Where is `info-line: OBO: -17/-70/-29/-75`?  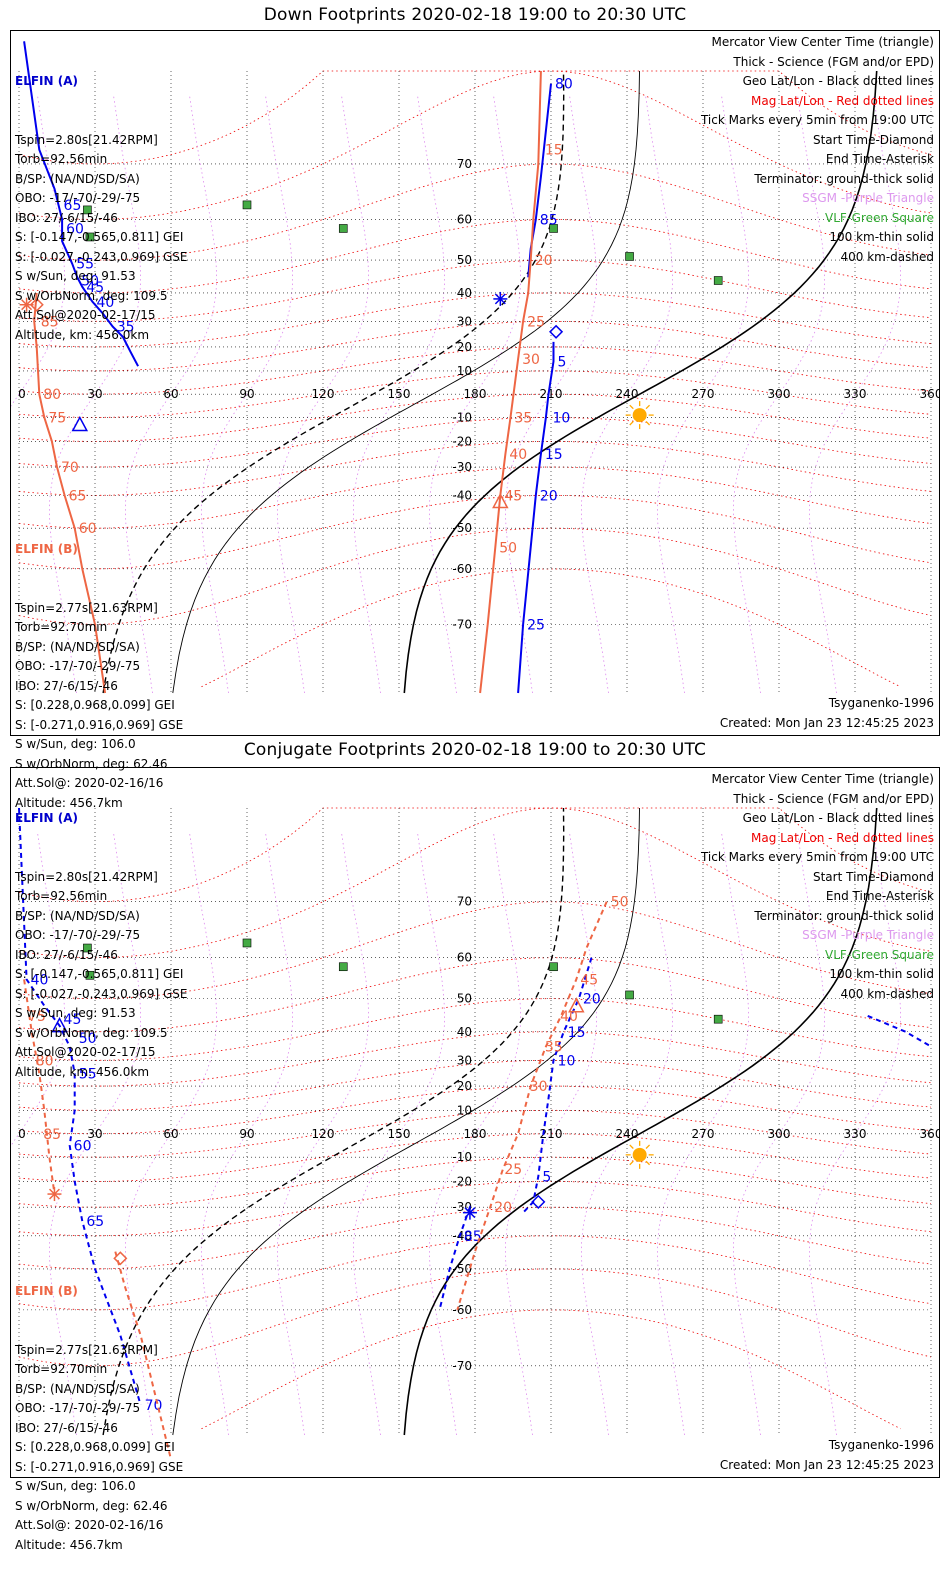 info-line: OBO: -17/-70/-29/-75 is located at coordinates (78, 666).